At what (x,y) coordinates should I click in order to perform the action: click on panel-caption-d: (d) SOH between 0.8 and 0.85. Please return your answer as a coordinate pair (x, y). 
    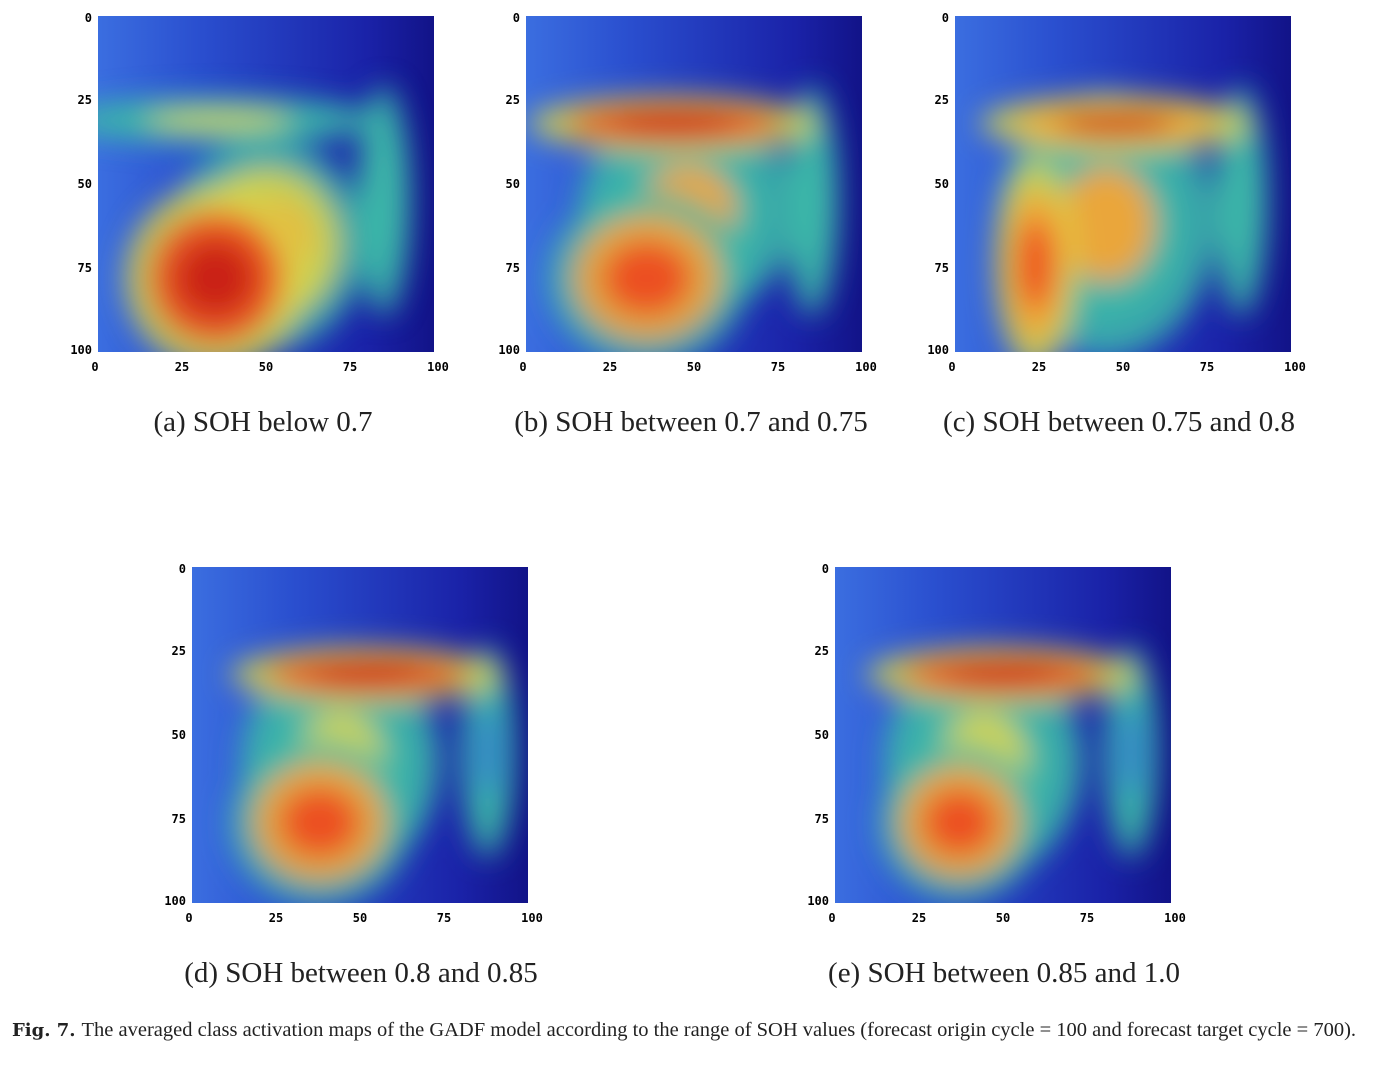
    Looking at the image, I should click on (361, 973).